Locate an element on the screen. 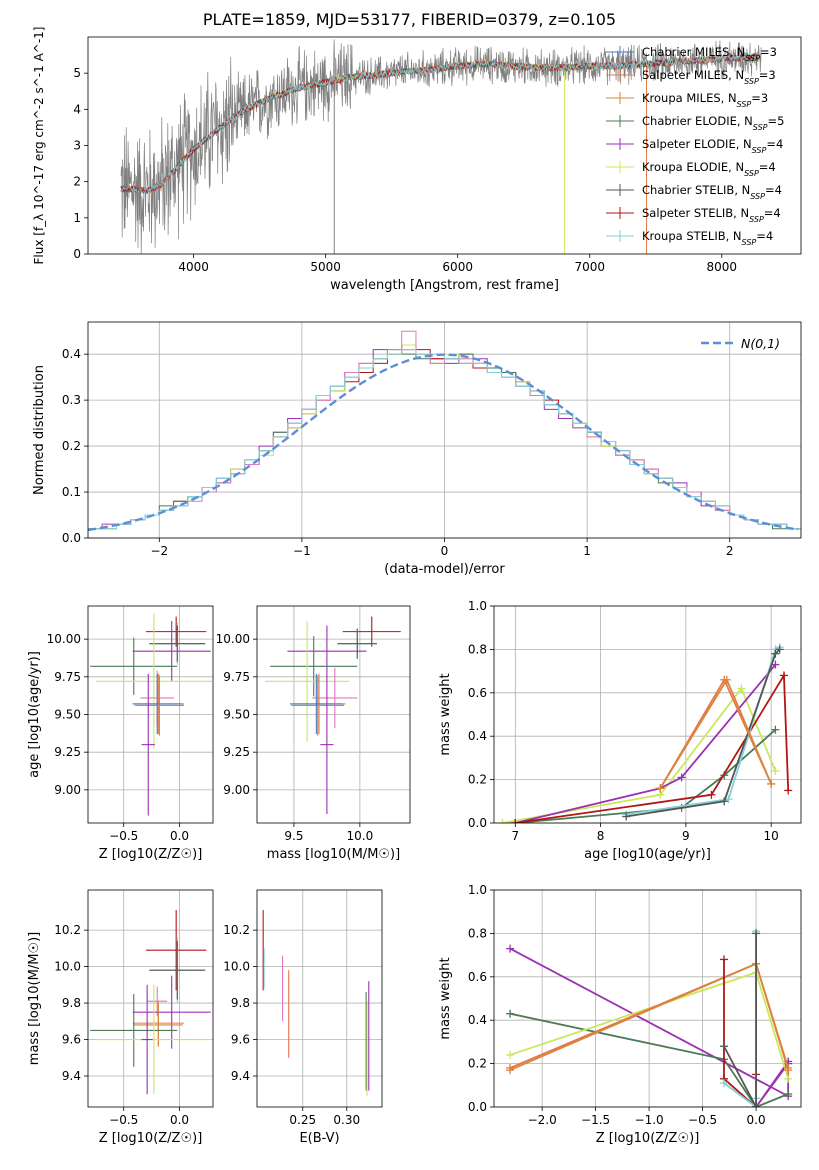 The image size is (819, 1170). y-tick-label: 5 is located at coordinates (77, 73).